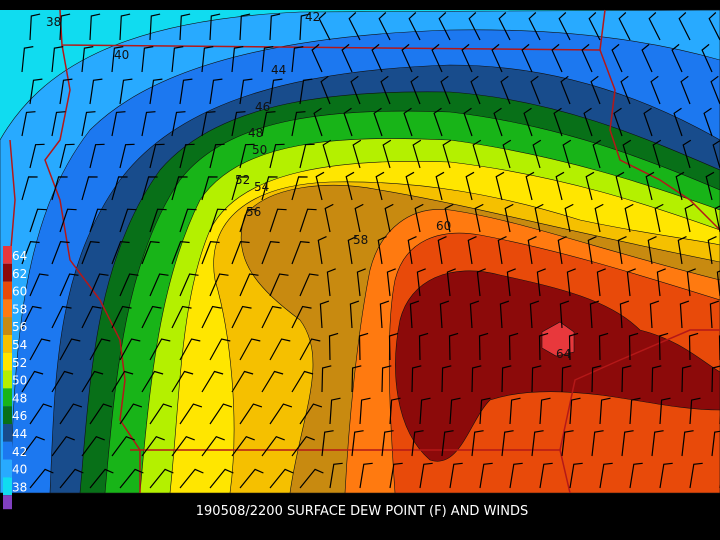  I want to click on legend-label: 62, so click(19, 274).